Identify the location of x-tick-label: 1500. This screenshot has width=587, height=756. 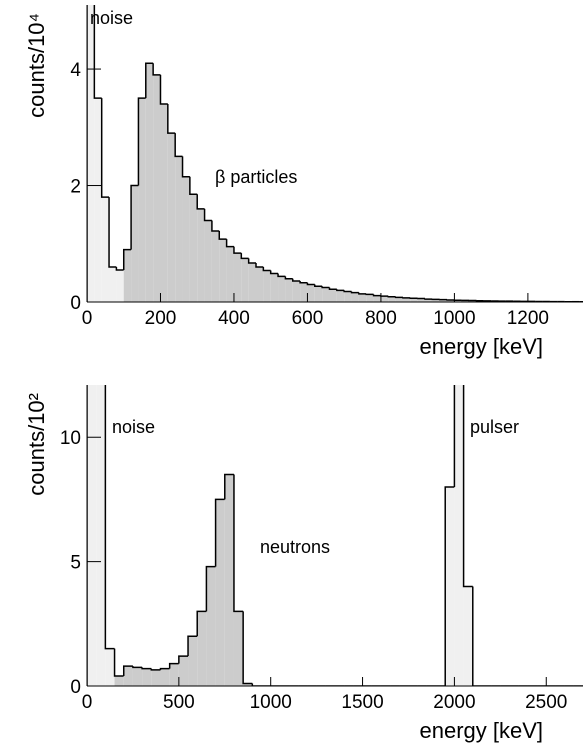
(362, 702).